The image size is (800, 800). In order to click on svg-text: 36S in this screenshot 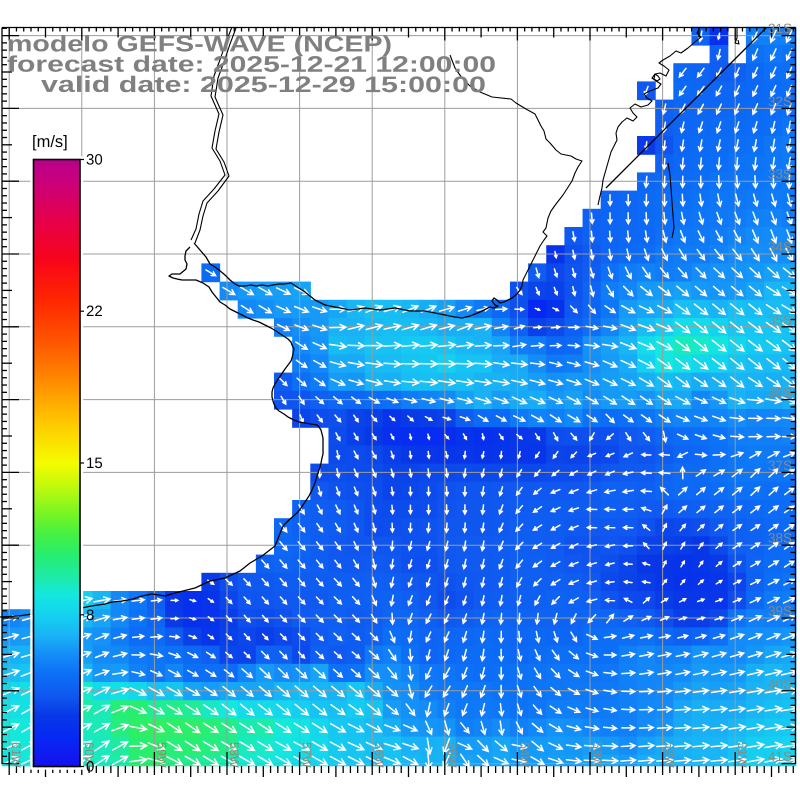, I will do `click(780, 392)`.